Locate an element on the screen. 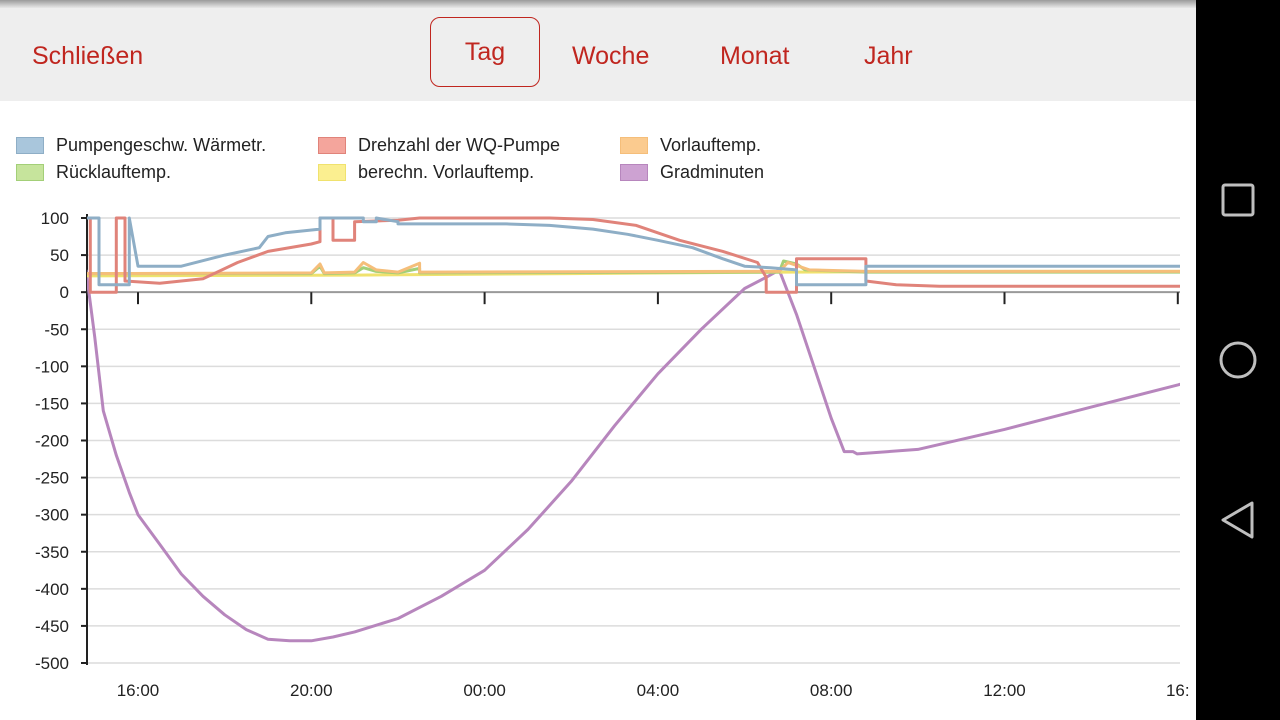 Image resolution: width=1280 pixels, height=720 pixels. legend-label: Rücklauftemp. is located at coordinates (114, 171).